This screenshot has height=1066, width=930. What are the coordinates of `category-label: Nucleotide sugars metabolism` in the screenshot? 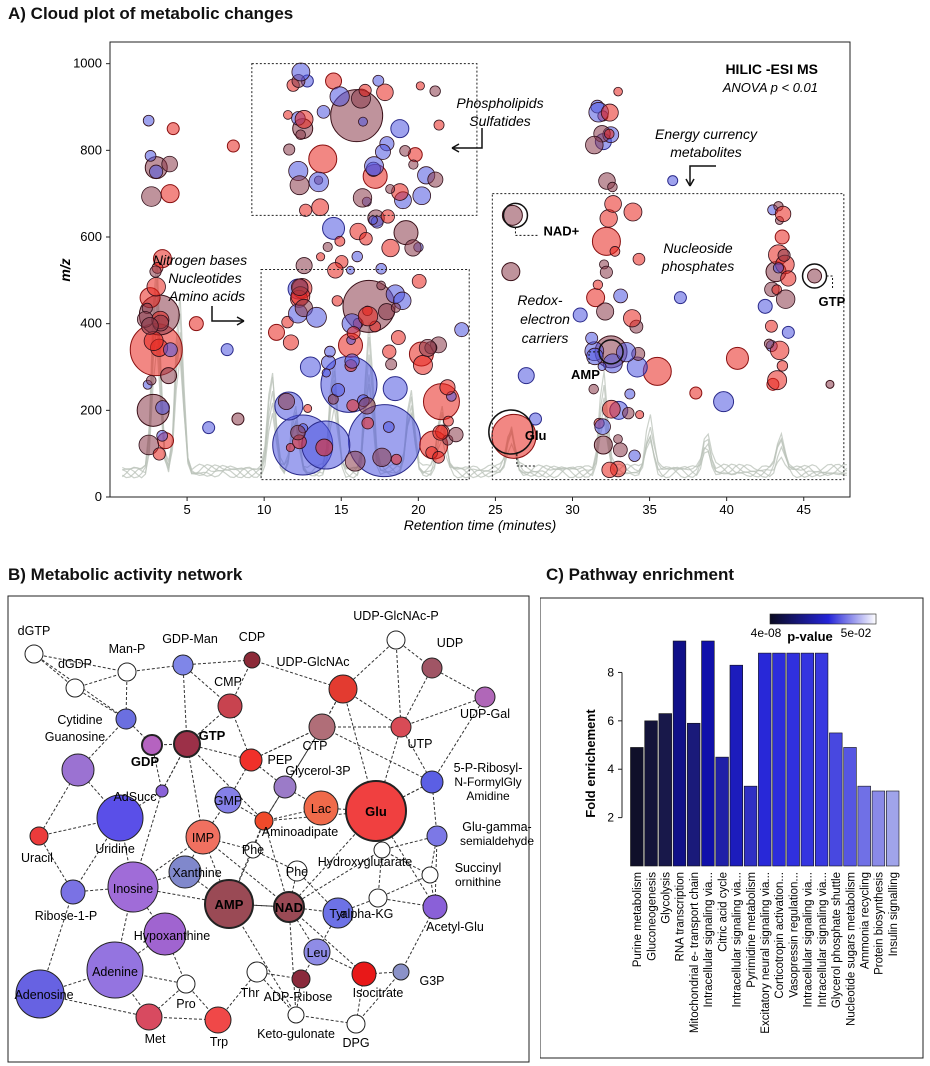 It's located at (851, 949).